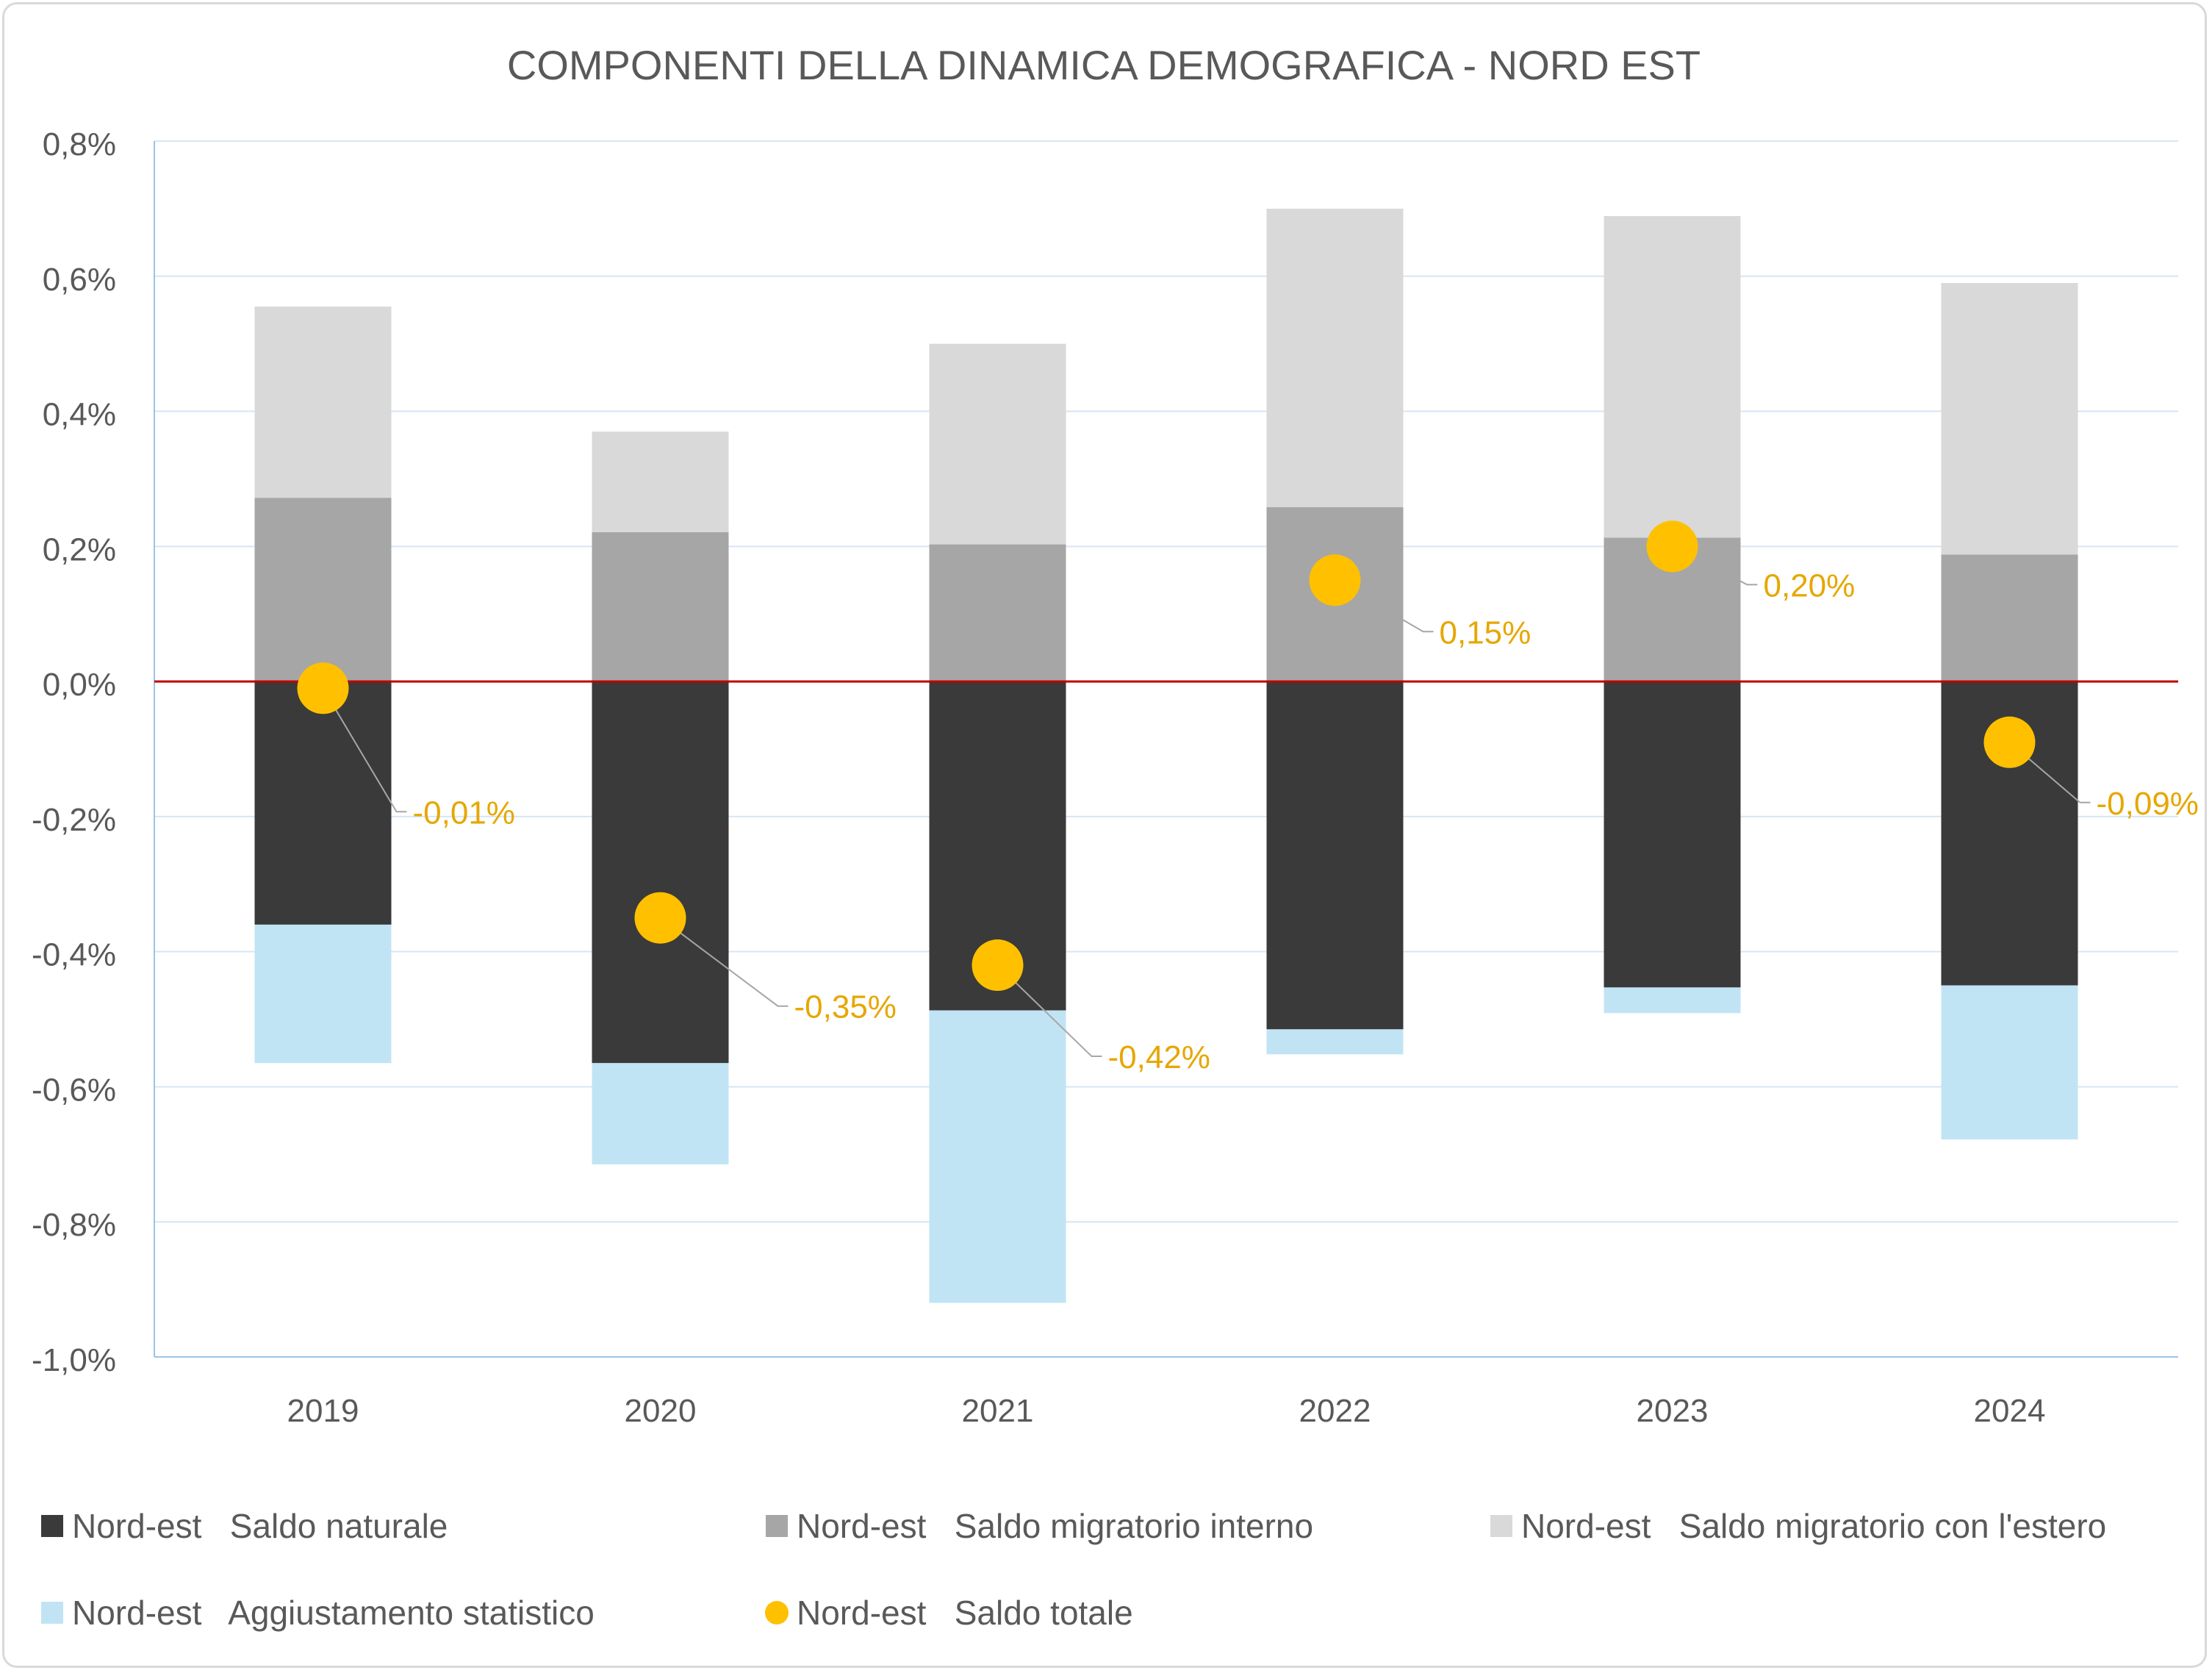 The height and width of the screenshot is (1673, 2212). Describe the element at coordinates (79, 280) in the screenshot. I see `y-tick-label: 0,6%` at that location.